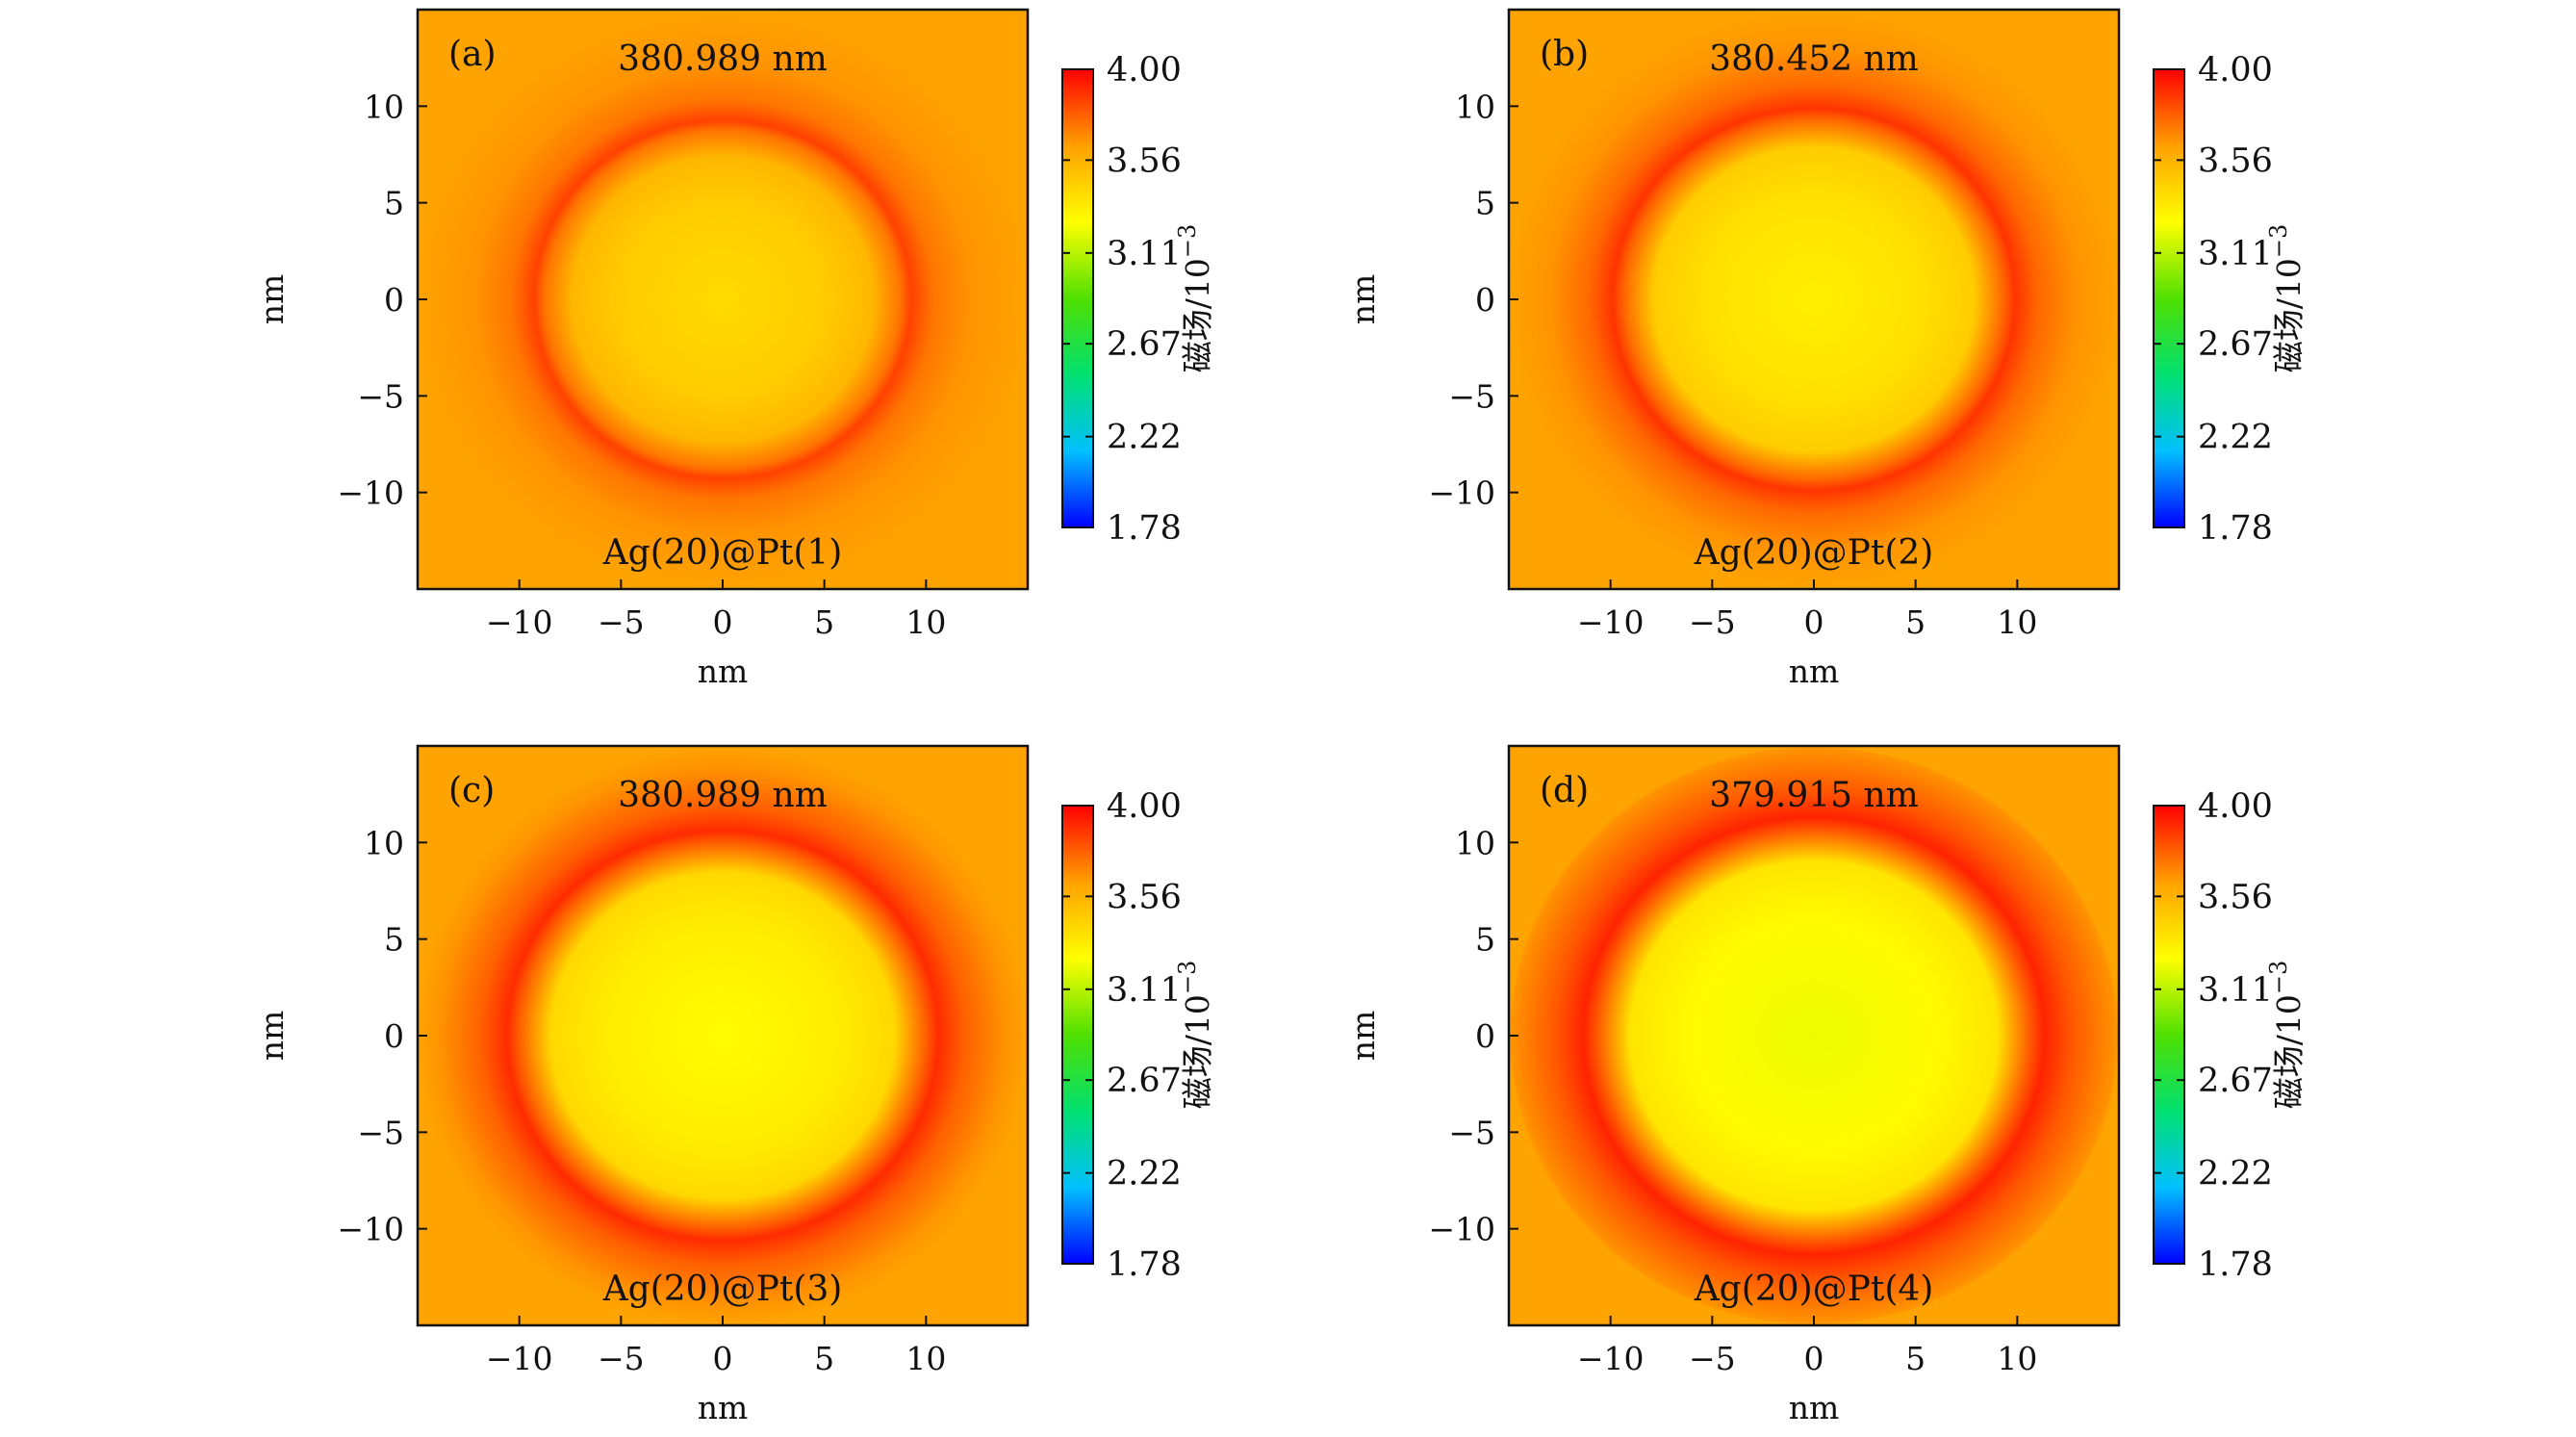 This screenshot has height=1437, width=2576. Describe the element at coordinates (1814, 553) in the screenshot. I see `structure-label: Ag(20)@Pt(2)` at that location.